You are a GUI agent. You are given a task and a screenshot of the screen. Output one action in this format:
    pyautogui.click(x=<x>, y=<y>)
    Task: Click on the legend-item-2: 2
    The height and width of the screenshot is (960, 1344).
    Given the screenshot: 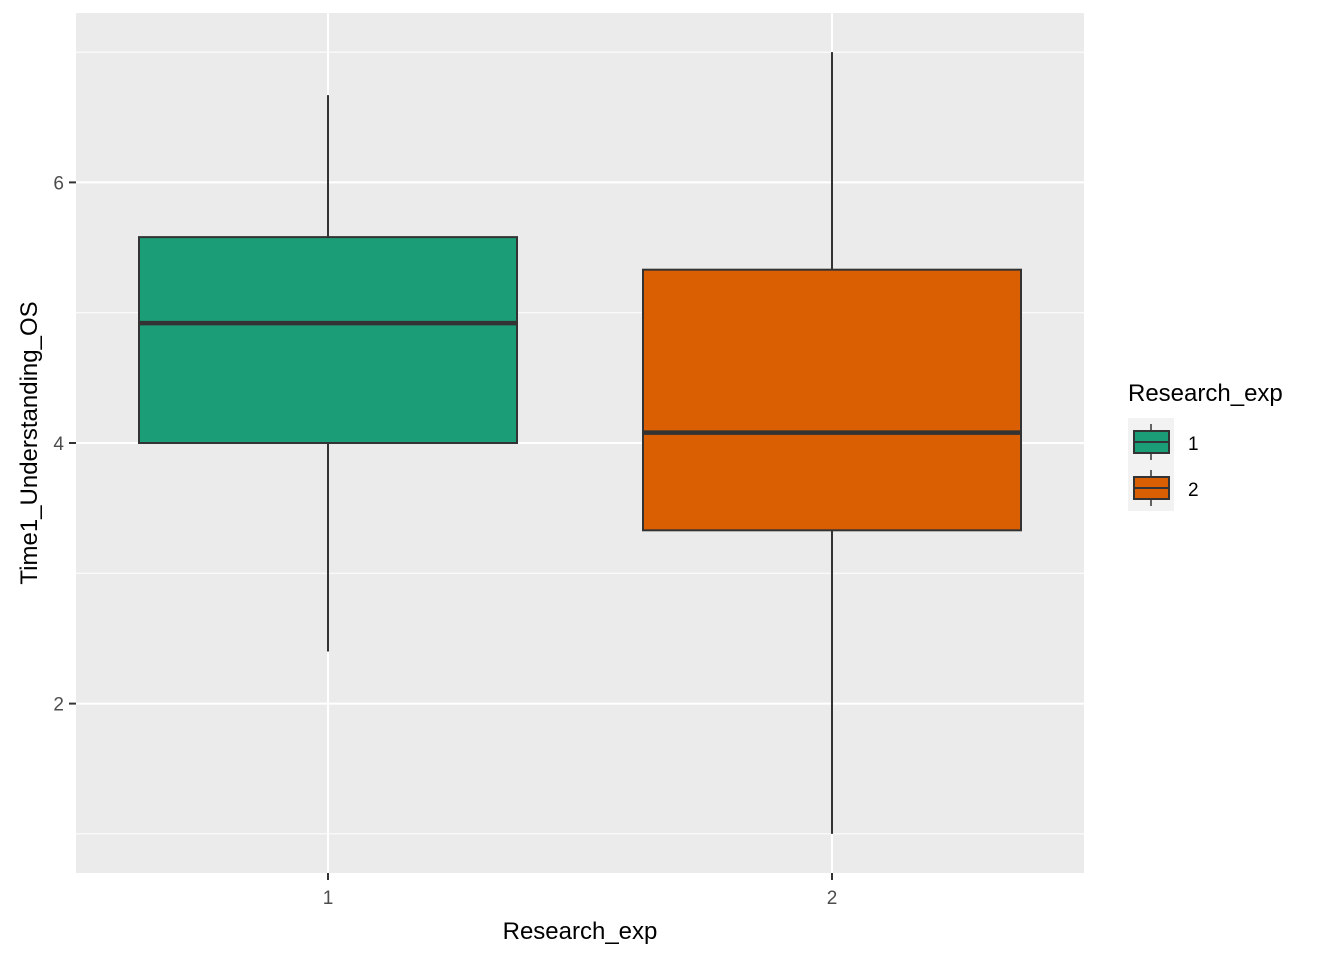 What is the action you would take?
    pyautogui.click(x=1166, y=488)
    